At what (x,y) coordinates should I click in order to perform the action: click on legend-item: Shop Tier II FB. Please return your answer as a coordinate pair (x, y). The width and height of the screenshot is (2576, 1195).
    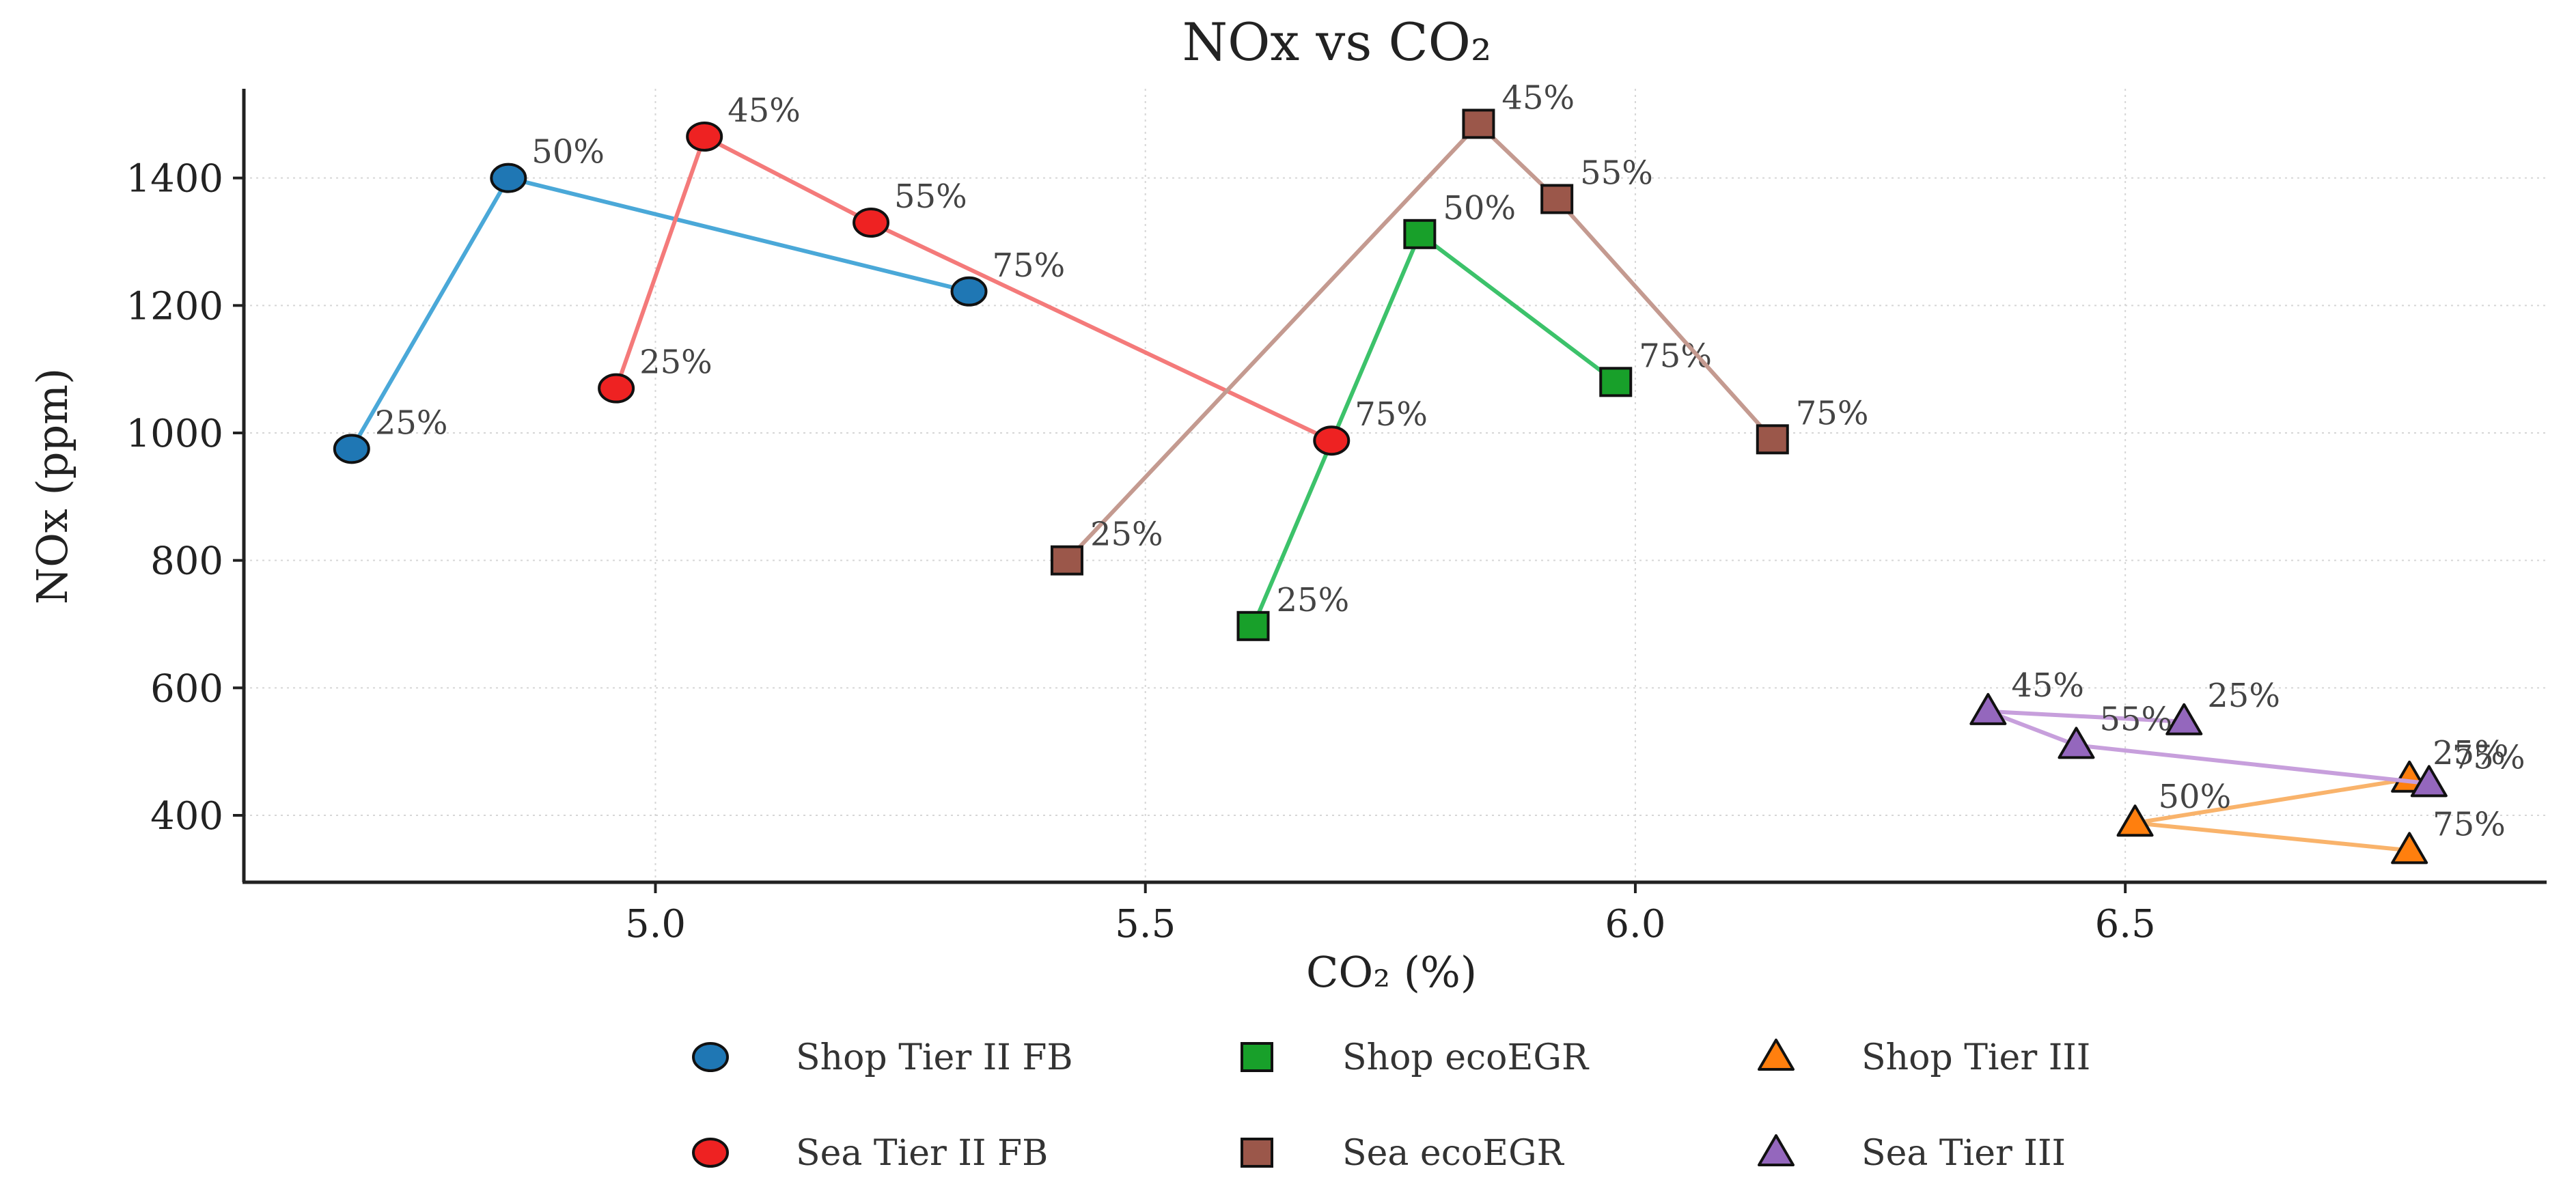
    Looking at the image, I should click on (883, 1057).